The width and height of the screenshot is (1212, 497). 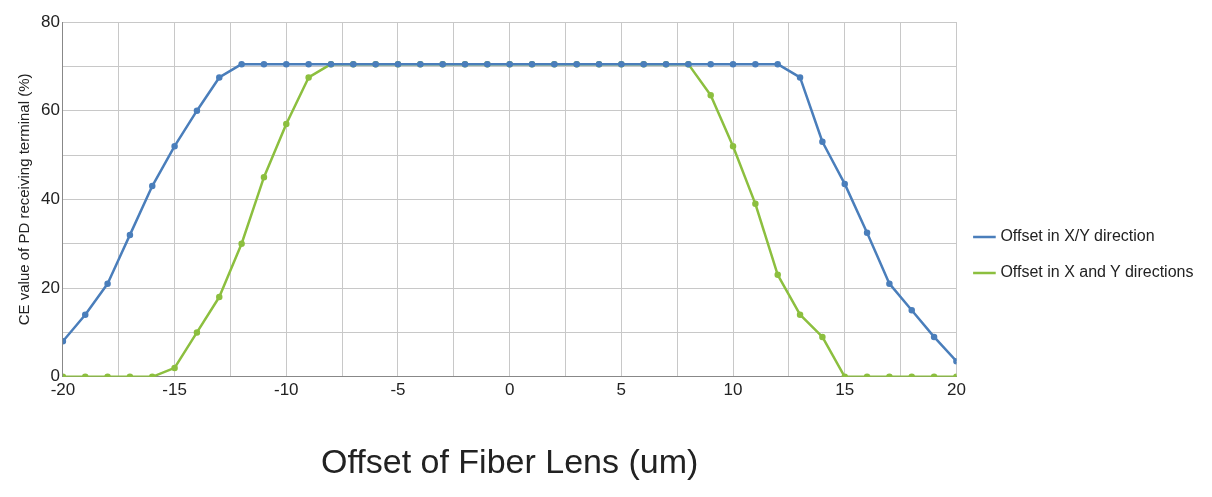 I want to click on y-tick-label: 20, so click(x=50, y=287).